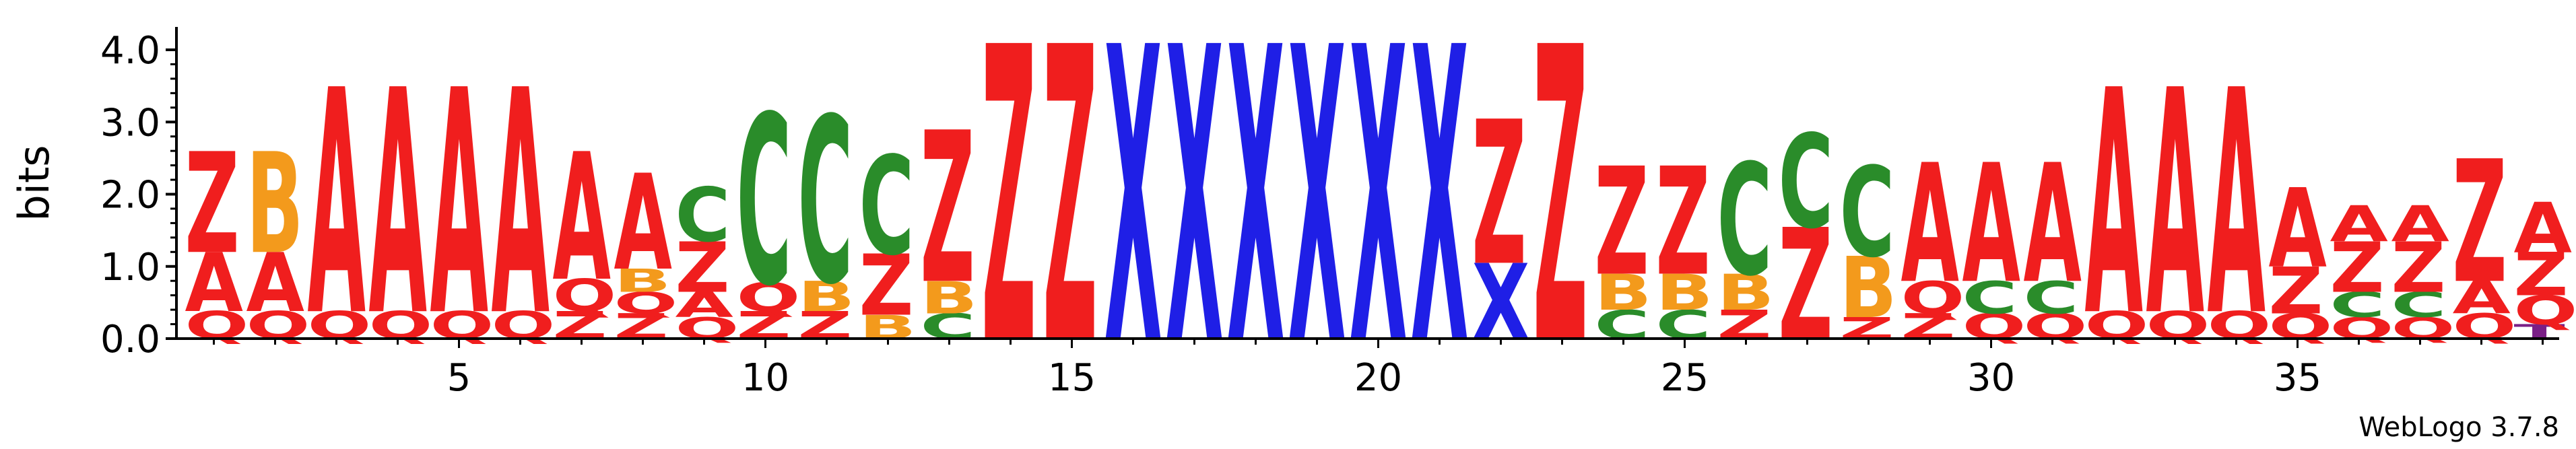 The width and height of the screenshot is (2576, 449). I want to click on x-tick-label: 30, so click(1991, 378).